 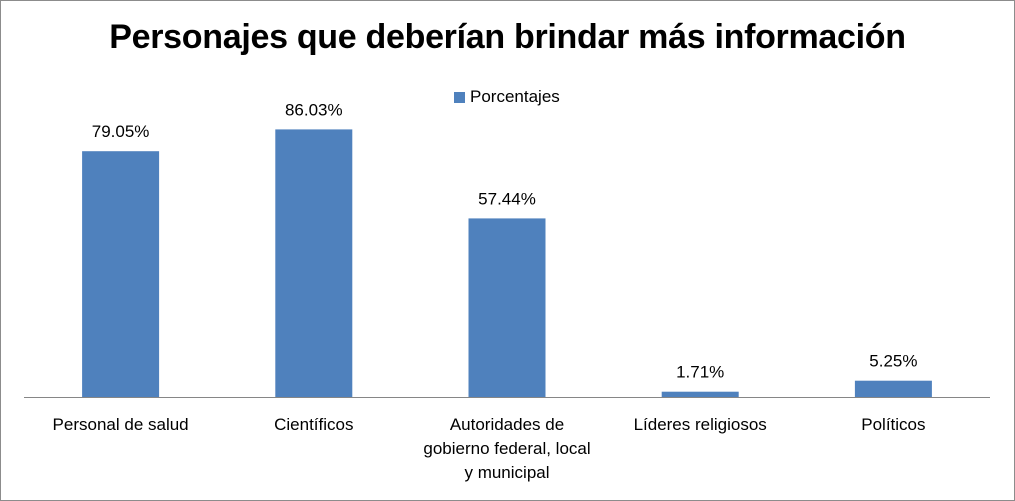 I want to click on chart-legend: Porcentajes, so click(x=507, y=97).